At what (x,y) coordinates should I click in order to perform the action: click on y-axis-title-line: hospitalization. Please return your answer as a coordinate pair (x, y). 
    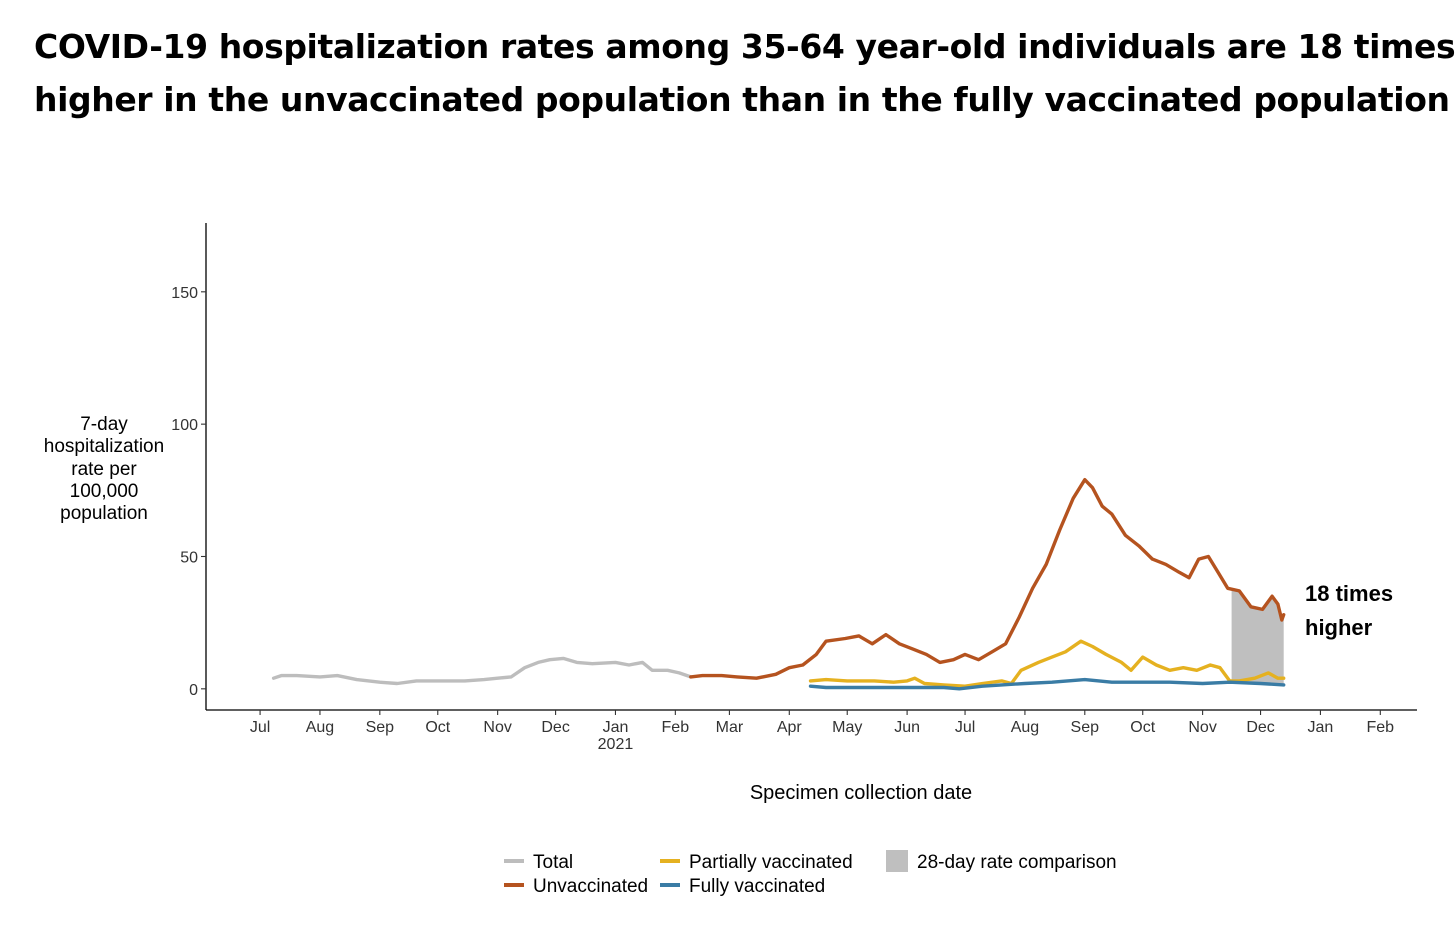
    Looking at the image, I should click on (104, 446).